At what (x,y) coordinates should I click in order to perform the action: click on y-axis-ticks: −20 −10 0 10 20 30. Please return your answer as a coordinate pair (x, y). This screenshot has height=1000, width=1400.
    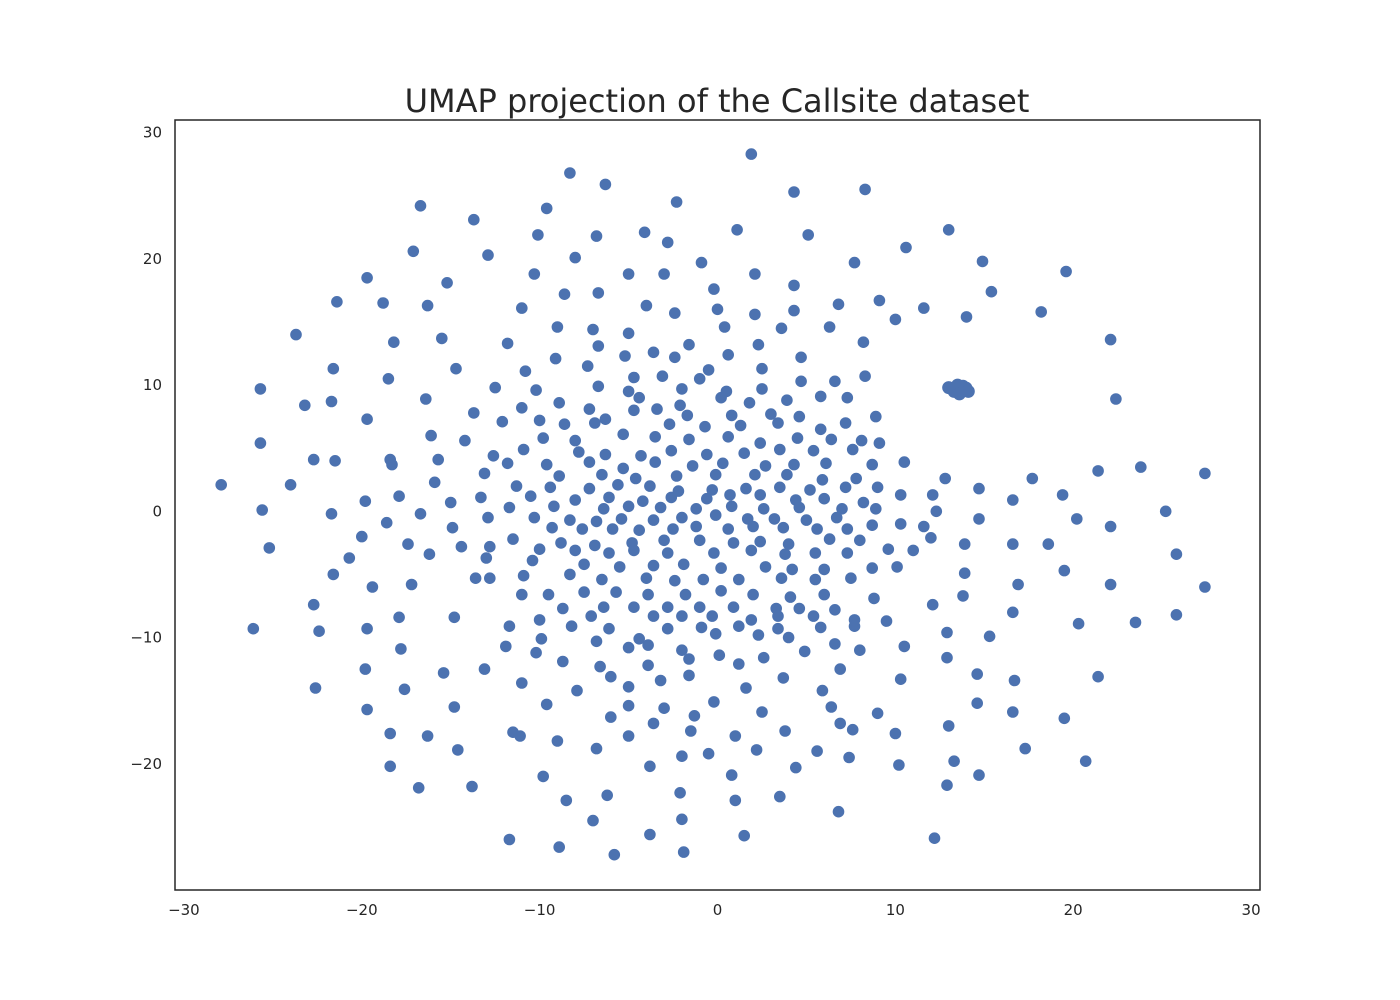
    Looking at the image, I should click on (146, 448).